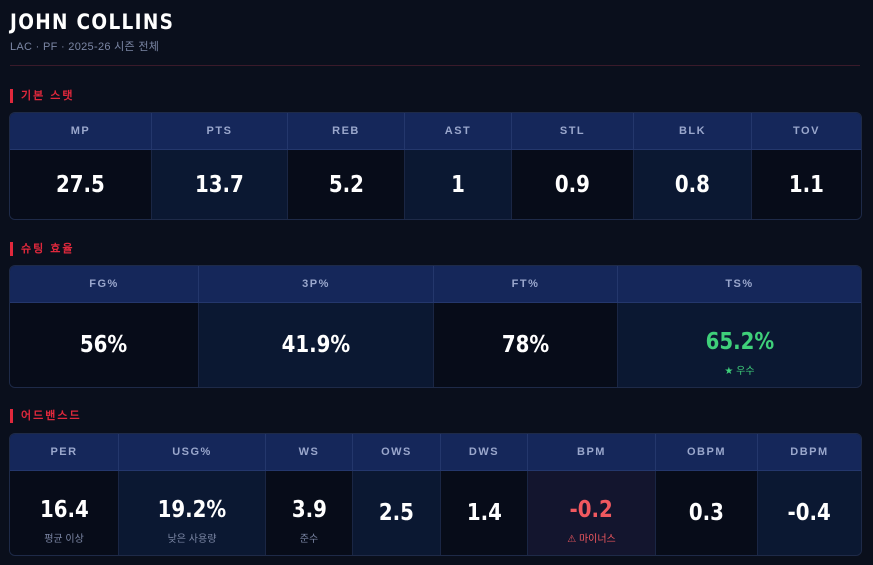  Describe the element at coordinates (346, 131) in the screenshot. I see `col-header-reb: REB` at that location.